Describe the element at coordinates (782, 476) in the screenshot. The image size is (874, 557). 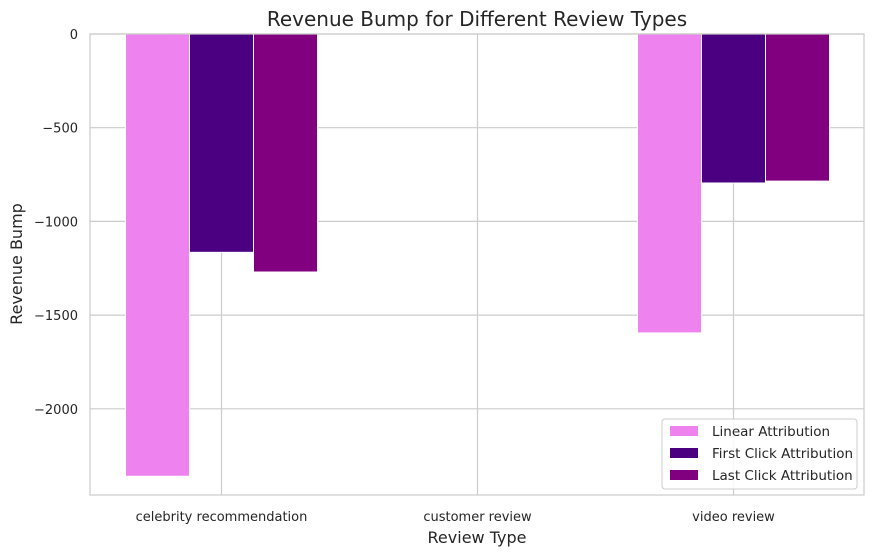
I see `legend-label: Last Click Attribution` at that location.